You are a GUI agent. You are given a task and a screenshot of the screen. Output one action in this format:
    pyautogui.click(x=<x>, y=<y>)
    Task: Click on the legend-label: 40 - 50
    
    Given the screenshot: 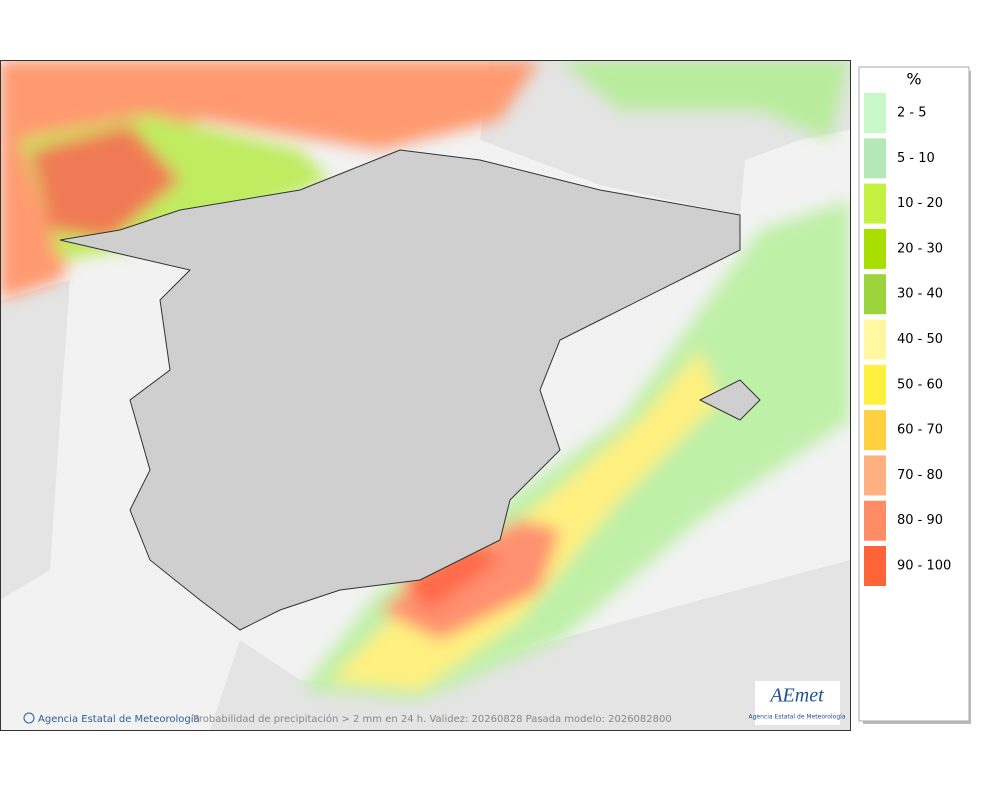 What is the action you would take?
    pyautogui.click(x=920, y=339)
    